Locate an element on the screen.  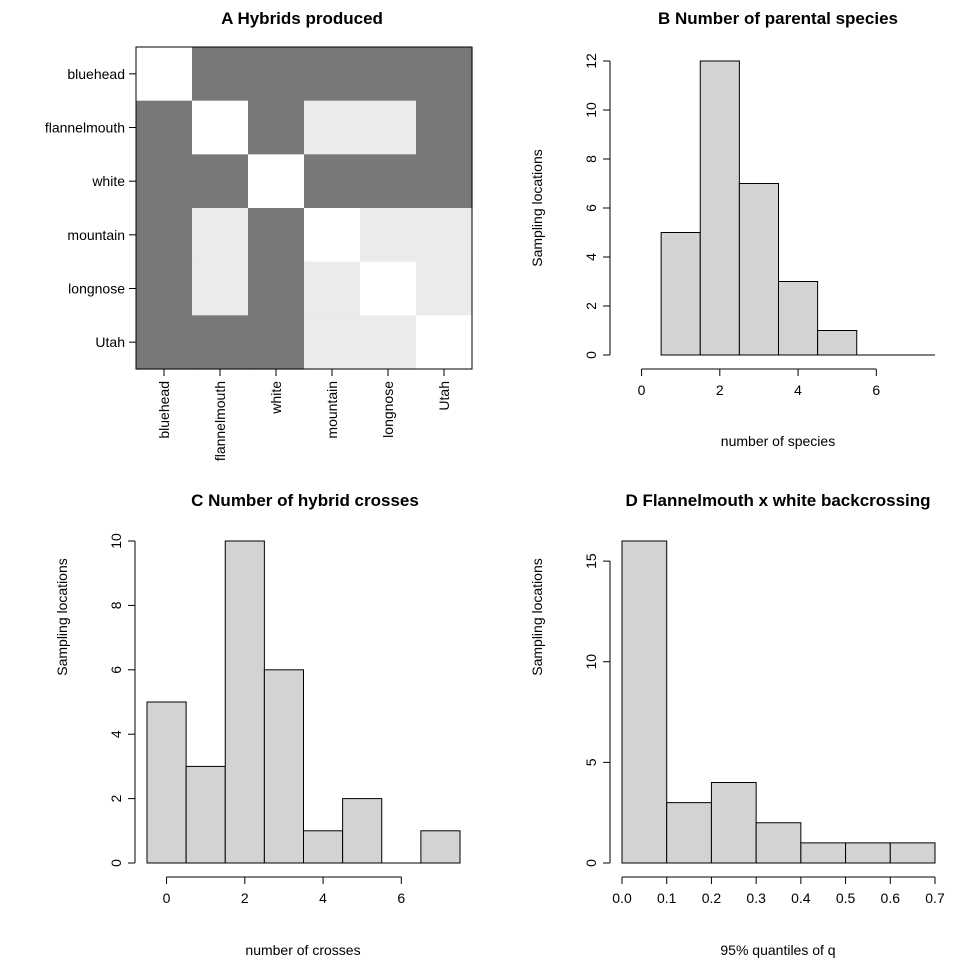
heatmap-row-label: bluehead is located at coordinates (96, 74).